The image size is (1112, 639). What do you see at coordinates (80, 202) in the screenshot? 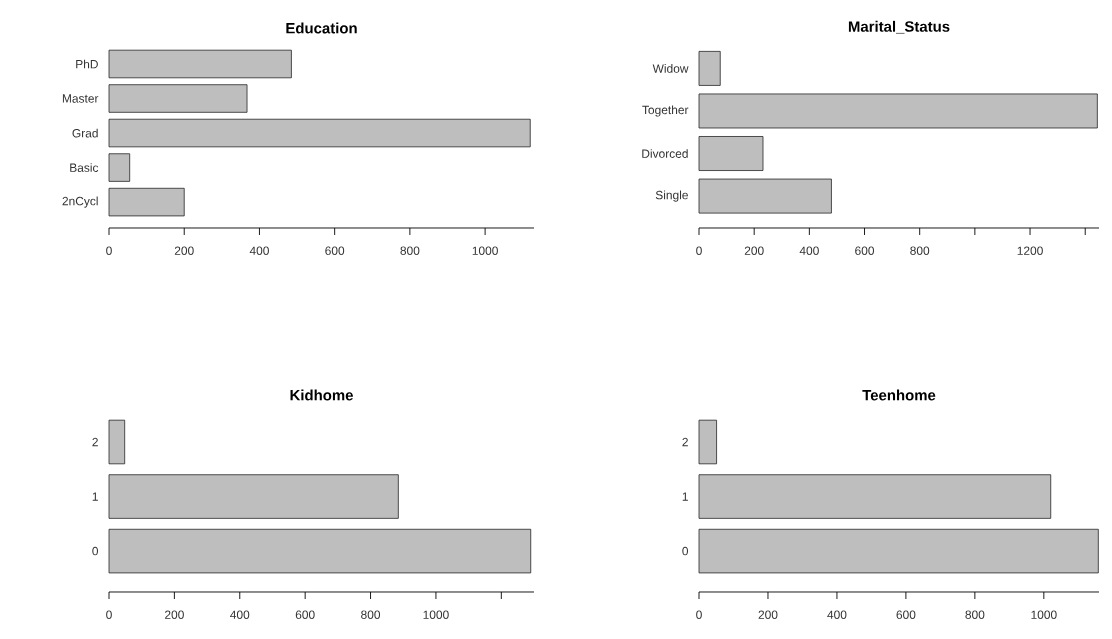
I see `y-tick-label: 2nCycl` at bounding box center [80, 202].